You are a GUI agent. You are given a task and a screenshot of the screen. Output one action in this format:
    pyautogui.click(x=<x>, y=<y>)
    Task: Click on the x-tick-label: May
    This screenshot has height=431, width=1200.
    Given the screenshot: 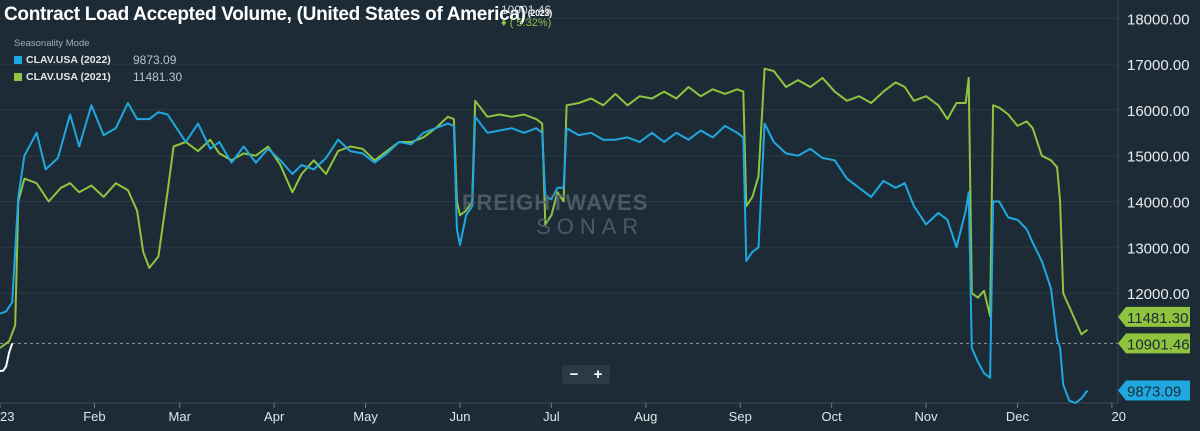 What is the action you would take?
    pyautogui.click(x=365, y=416)
    